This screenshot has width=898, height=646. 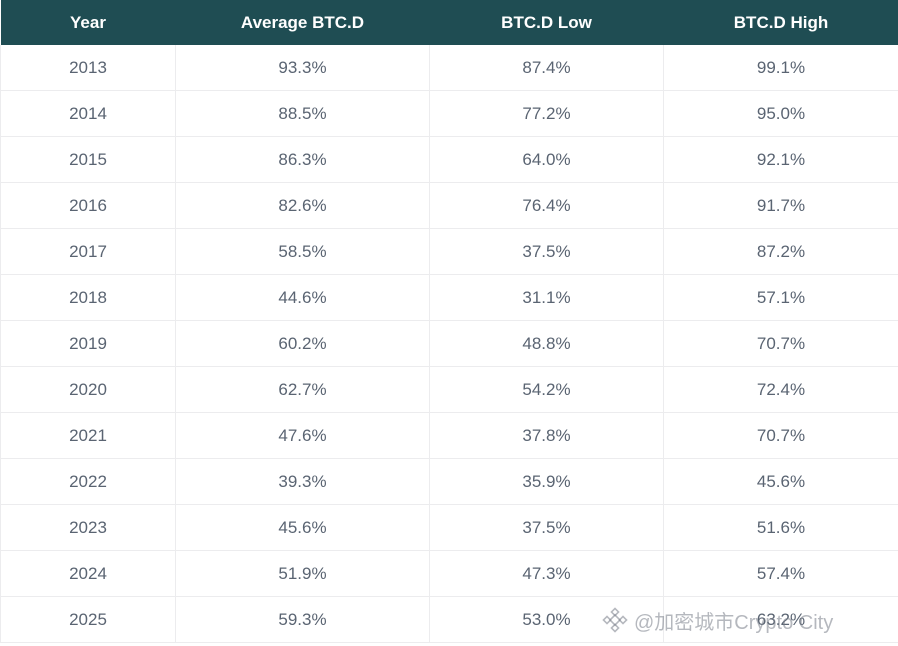 I want to click on cell-average: 60.2%, so click(x=302, y=343).